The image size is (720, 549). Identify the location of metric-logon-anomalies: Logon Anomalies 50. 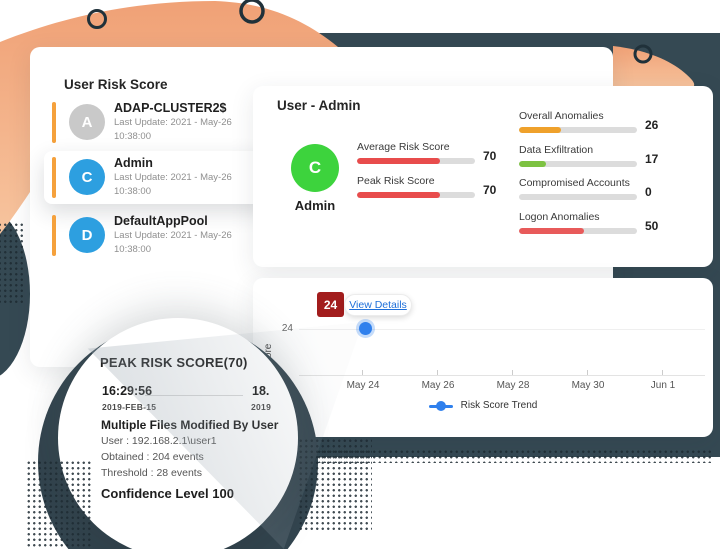
(599, 226).